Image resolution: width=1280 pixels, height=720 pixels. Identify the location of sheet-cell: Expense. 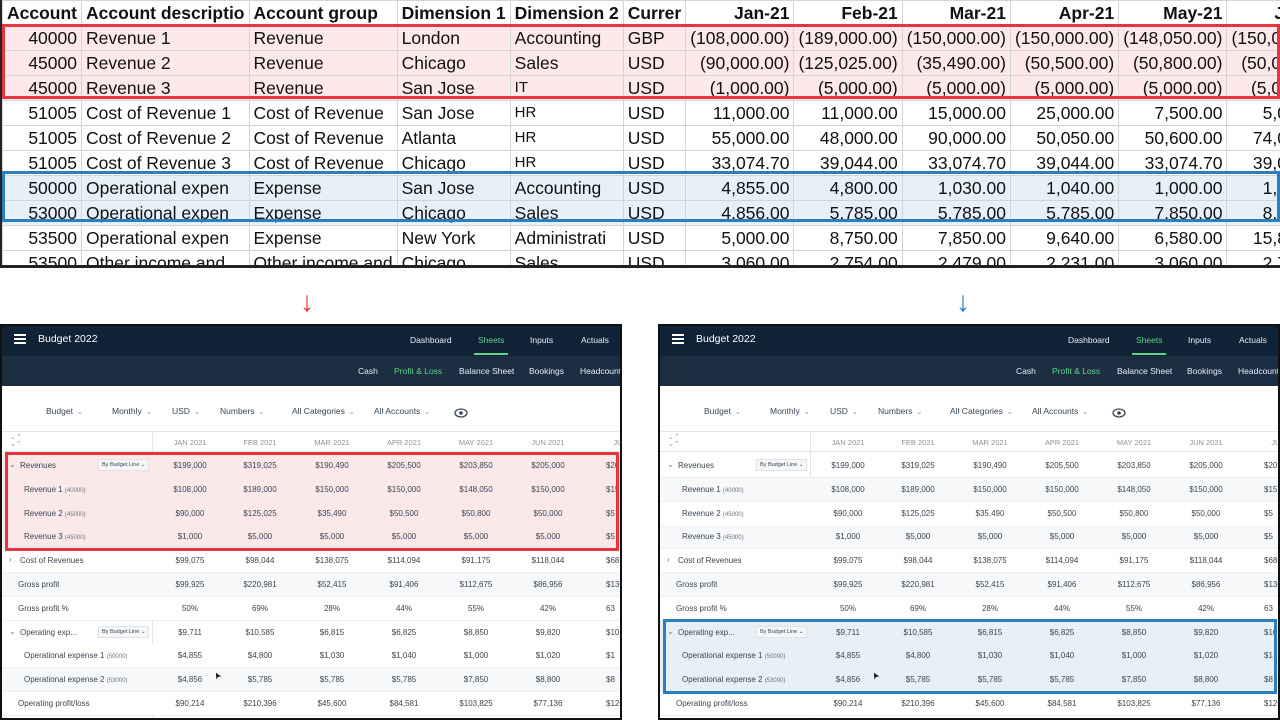
(323, 188).